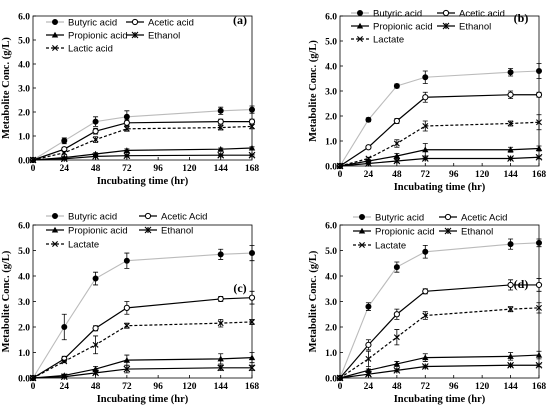 The width and height of the screenshot is (550, 419). Describe the element at coordinates (184, 216) in the screenshot. I see `legend-label: Acetic Acid` at that location.